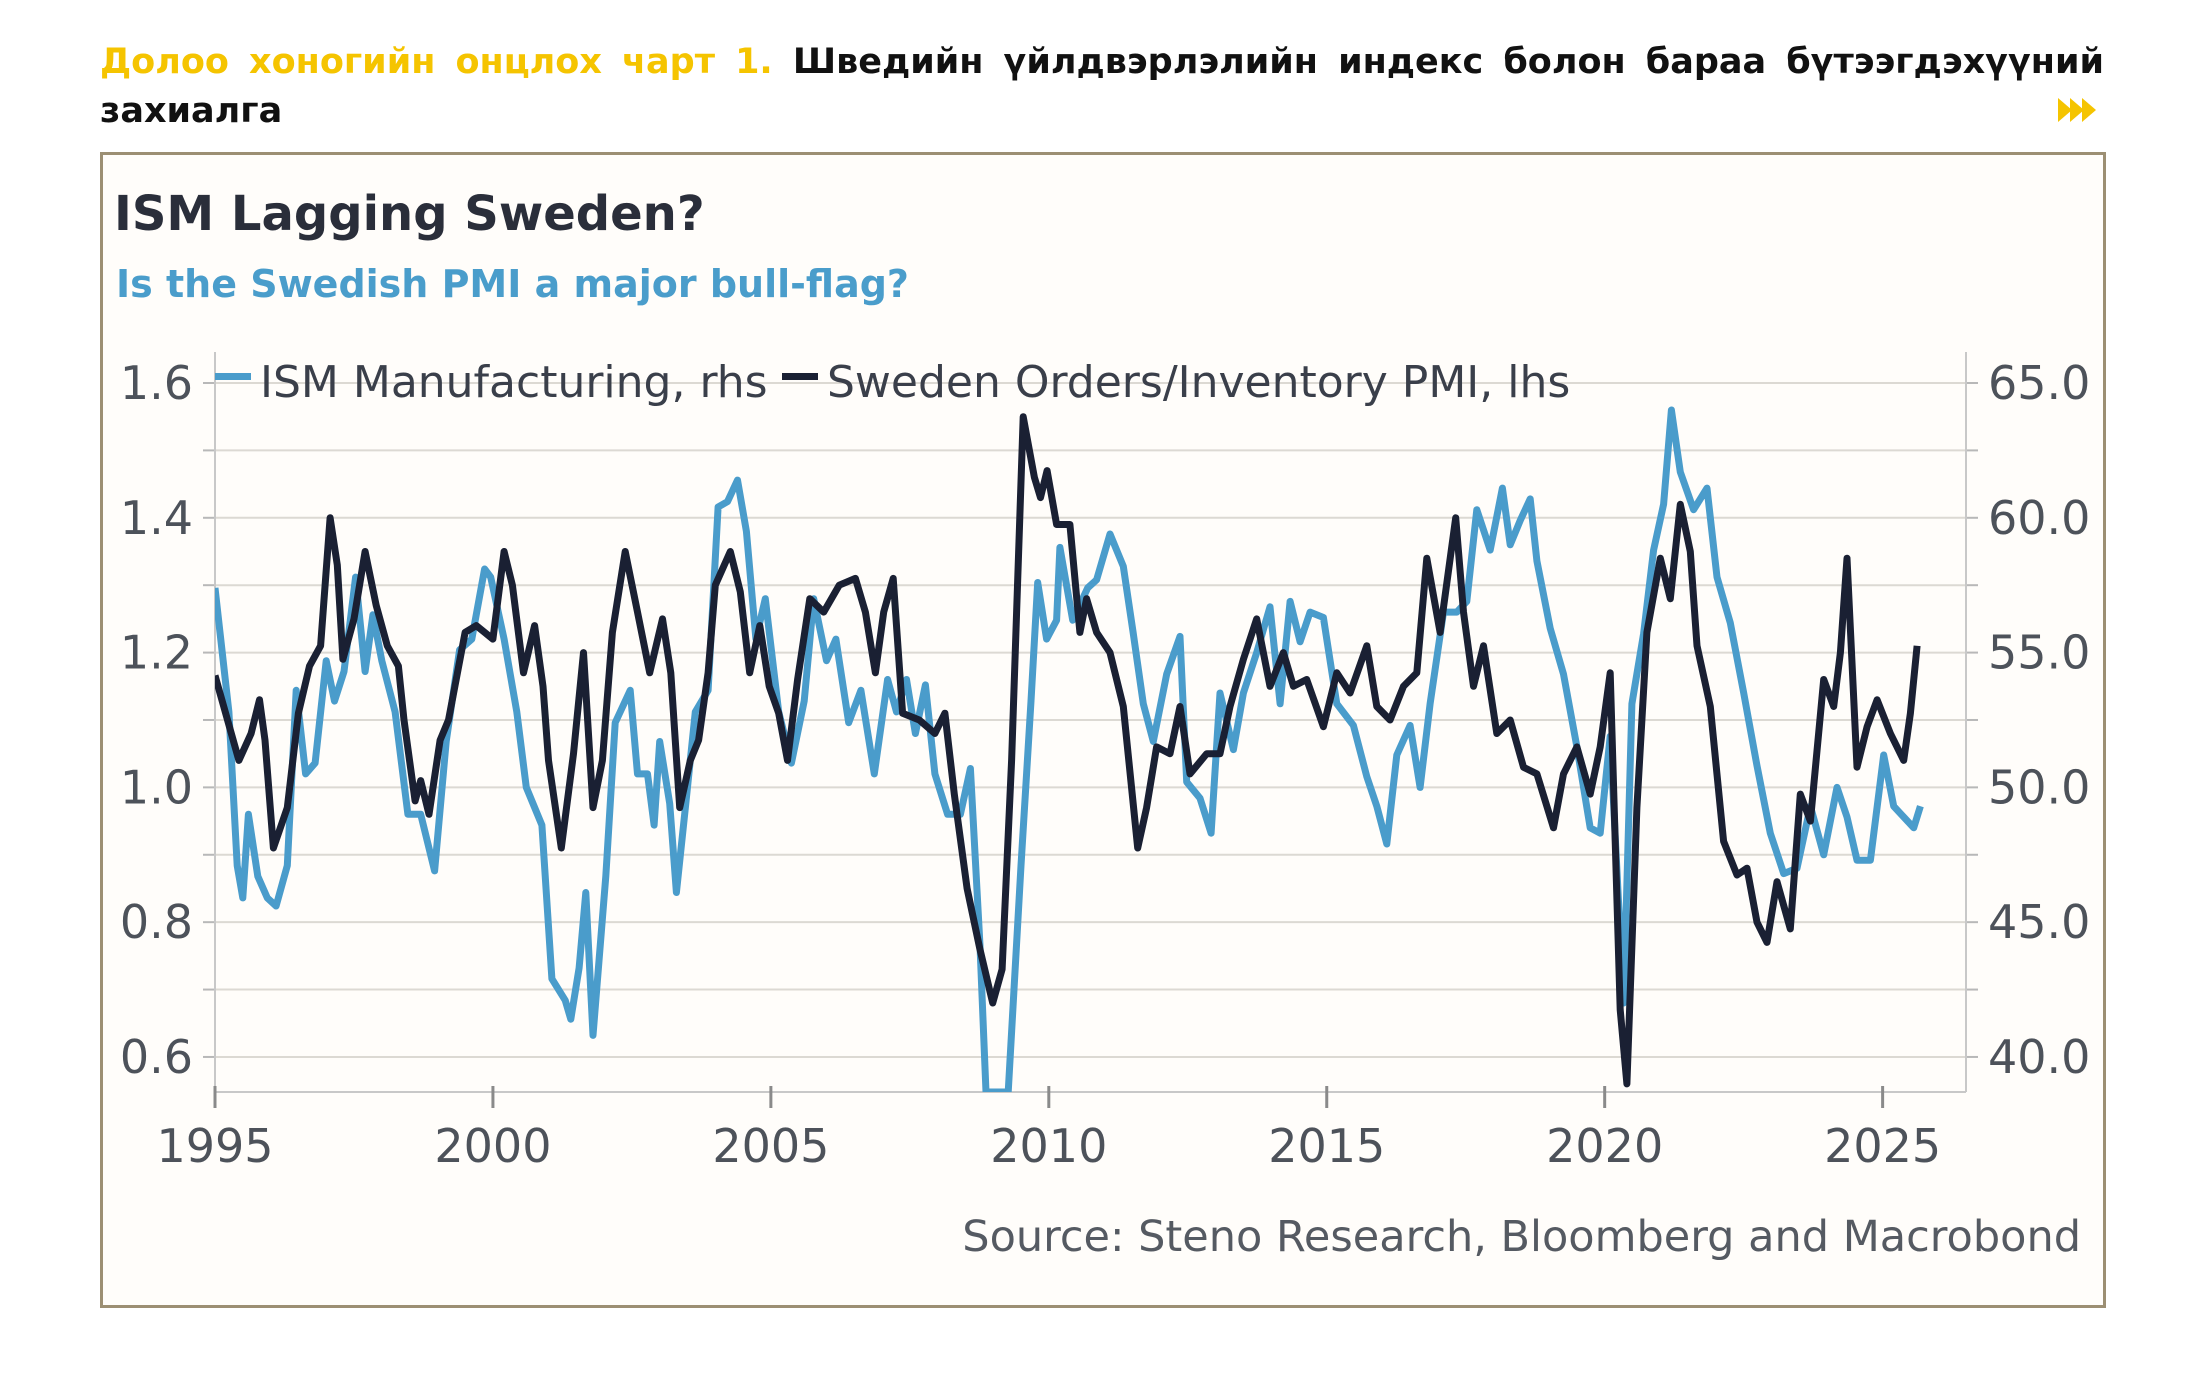 Image resolution: width=2199 pixels, height=1389 pixels. What do you see at coordinates (2039, 383) in the screenshot?
I see `right-axis-tick-label: 65.0` at bounding box center [2039, 383].